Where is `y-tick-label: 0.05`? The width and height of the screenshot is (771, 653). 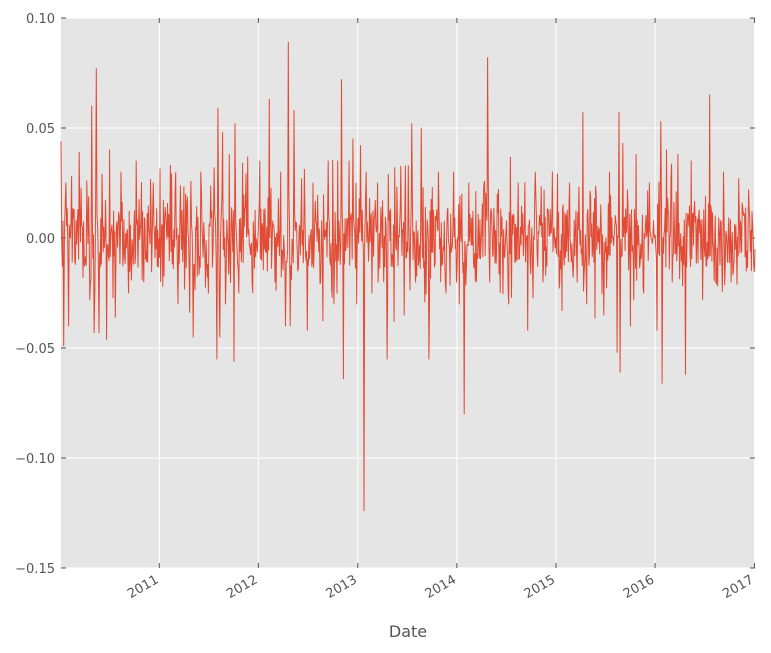 y-tick-label: 0.05 is located at coordinates (40, 129).